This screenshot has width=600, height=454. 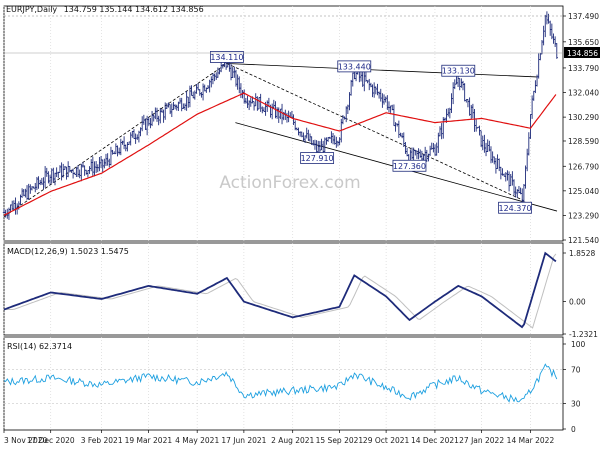 What do you see at coordinates (25, 440) in the screenshot?
I see `x-tick-label: 3 Nov 2020` at bounding box center [25, 440].